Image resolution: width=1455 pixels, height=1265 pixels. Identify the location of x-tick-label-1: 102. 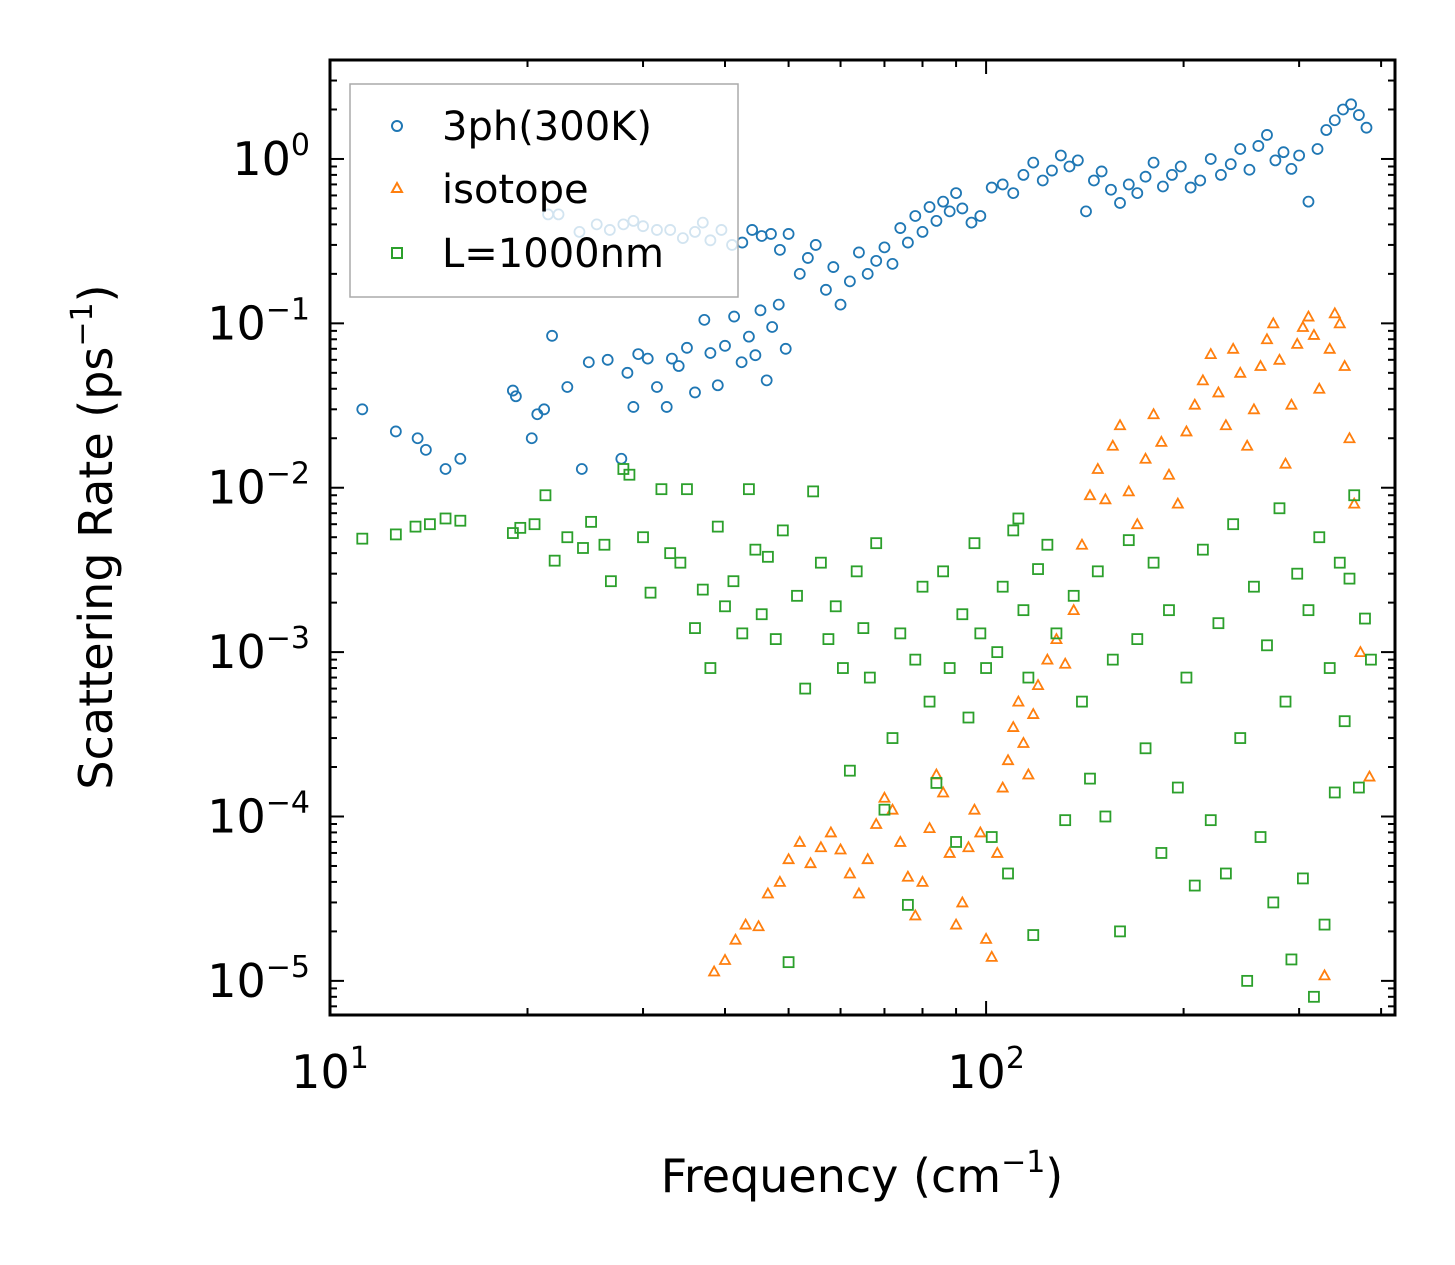
(986, 1070).